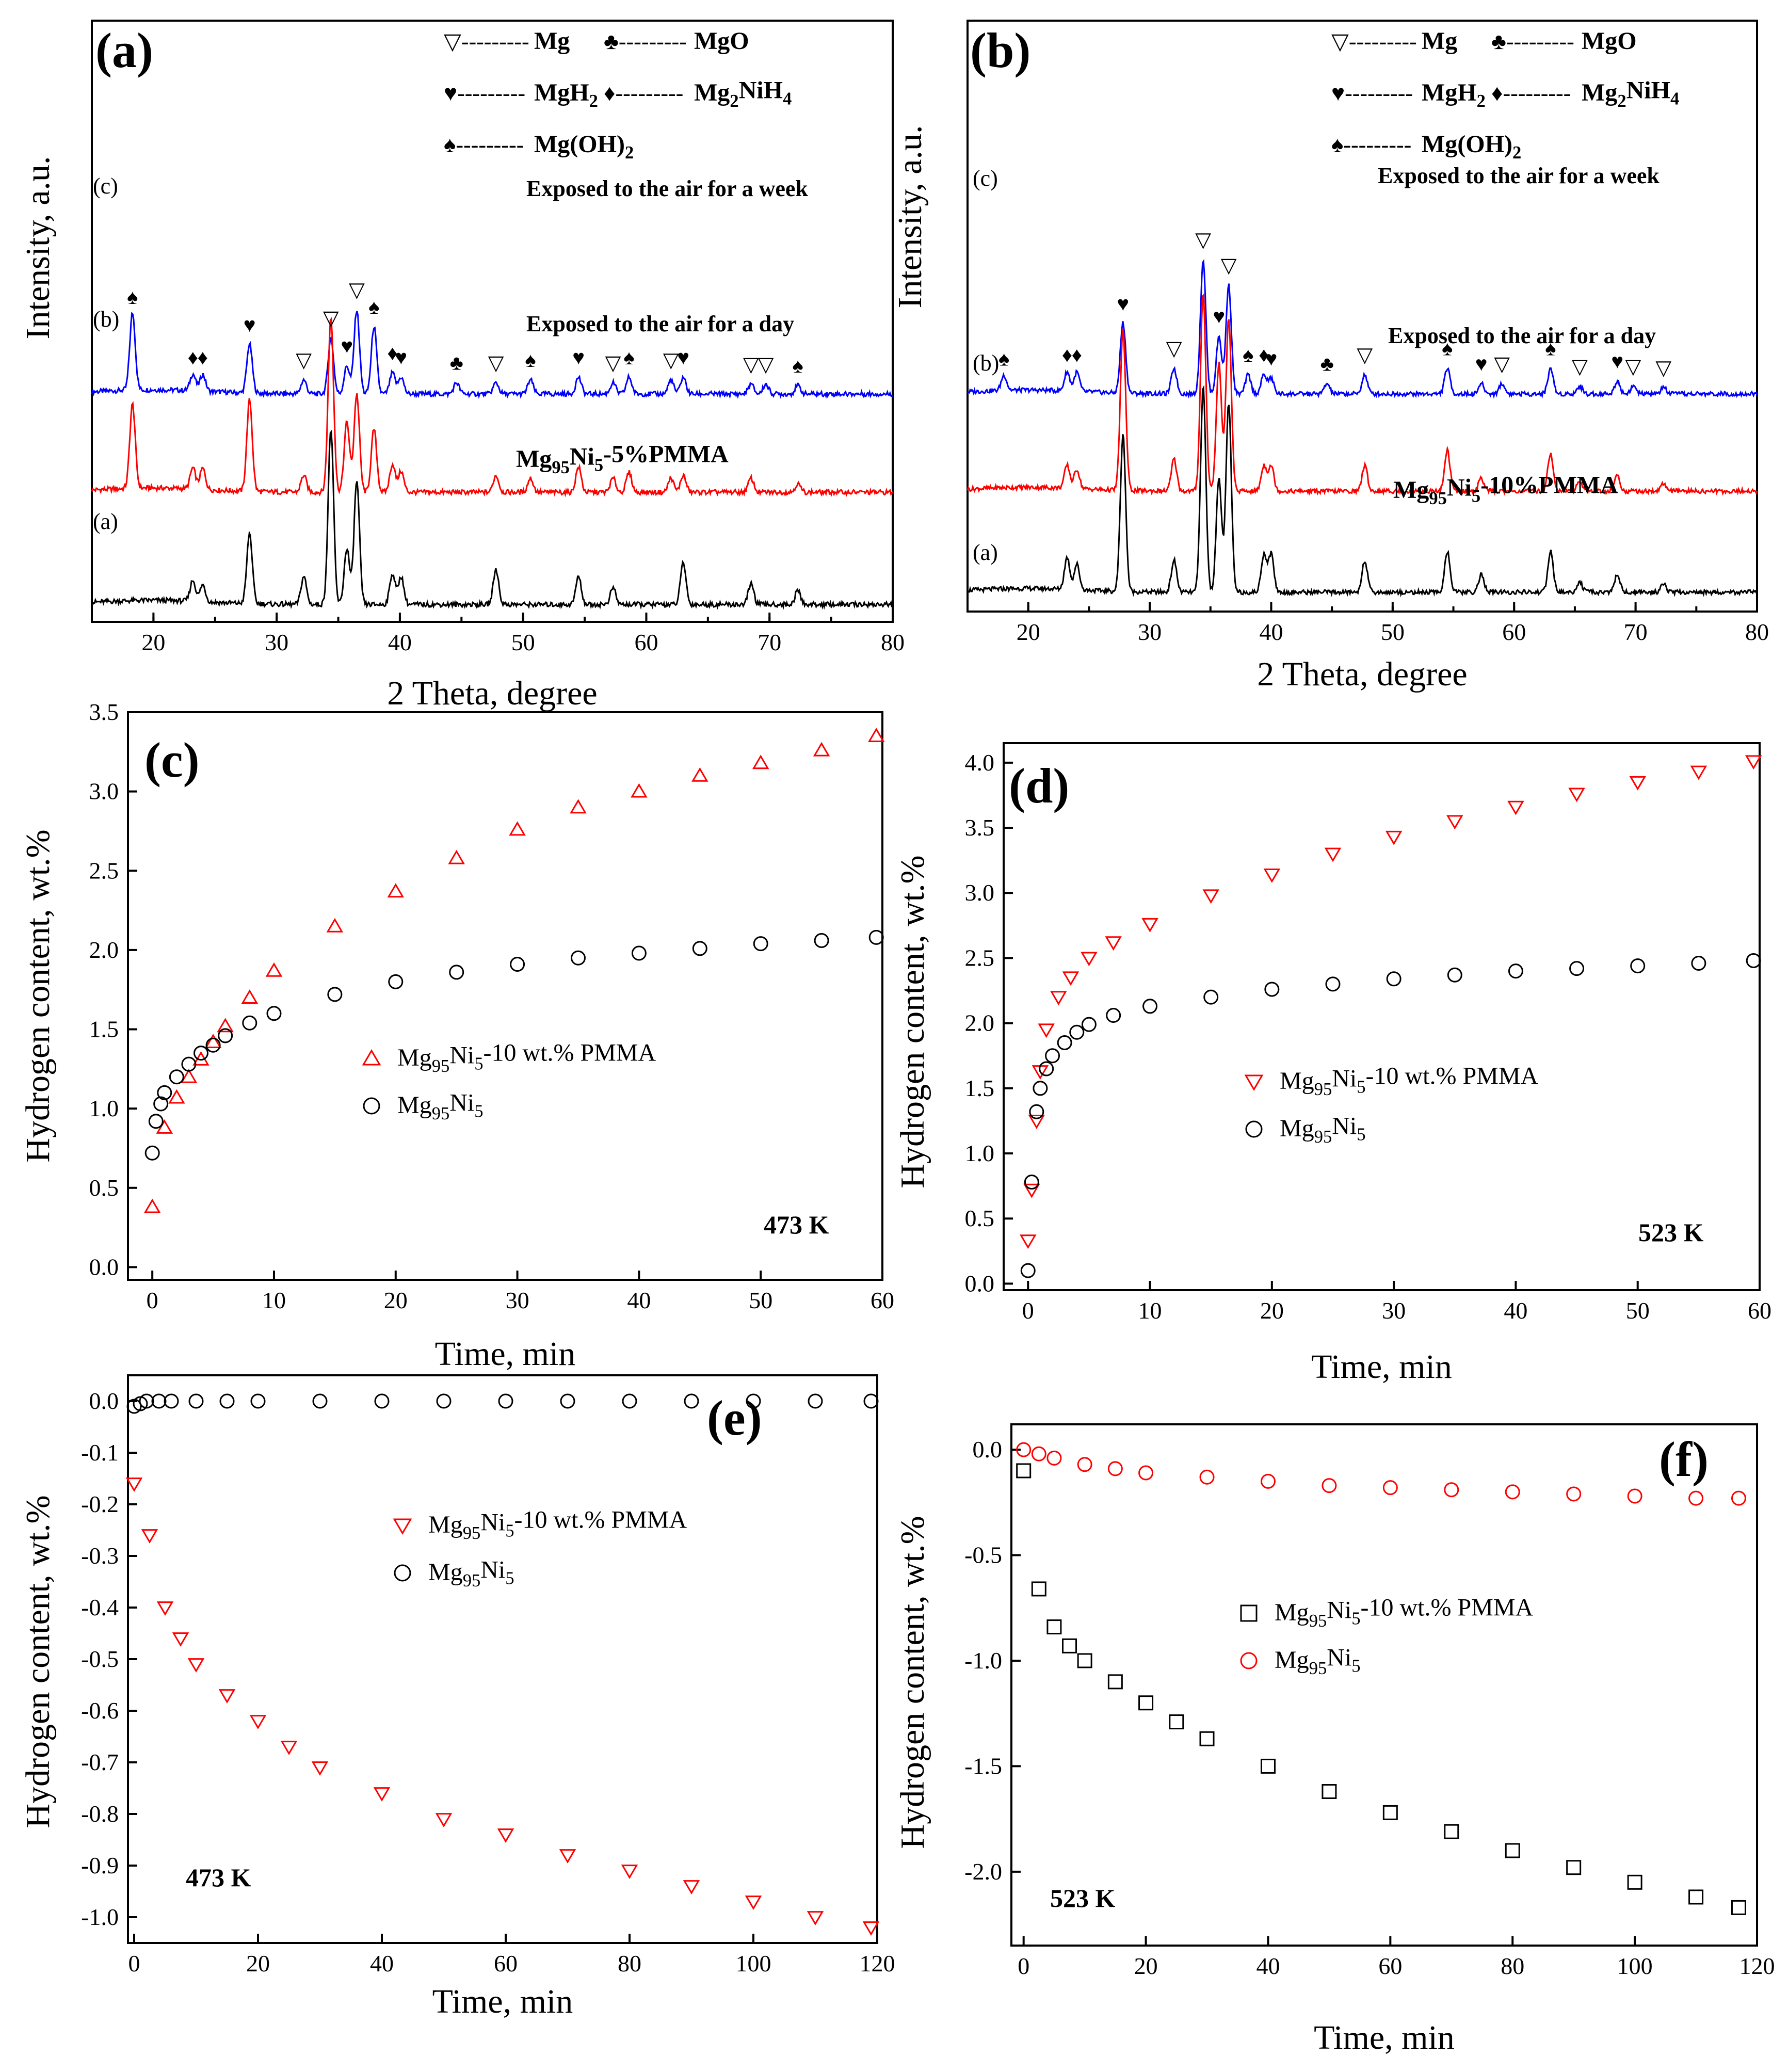 This screenshot has height=2072, width=1788. Describe the element at coordinates (1638, 1310) in the screenshot. I see `x-tick-label: 50` at that location.